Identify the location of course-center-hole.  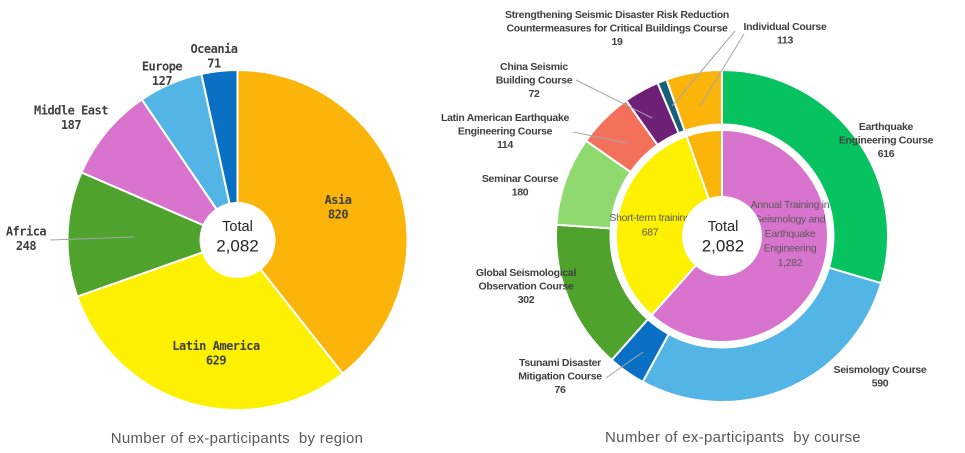
(722, 236).